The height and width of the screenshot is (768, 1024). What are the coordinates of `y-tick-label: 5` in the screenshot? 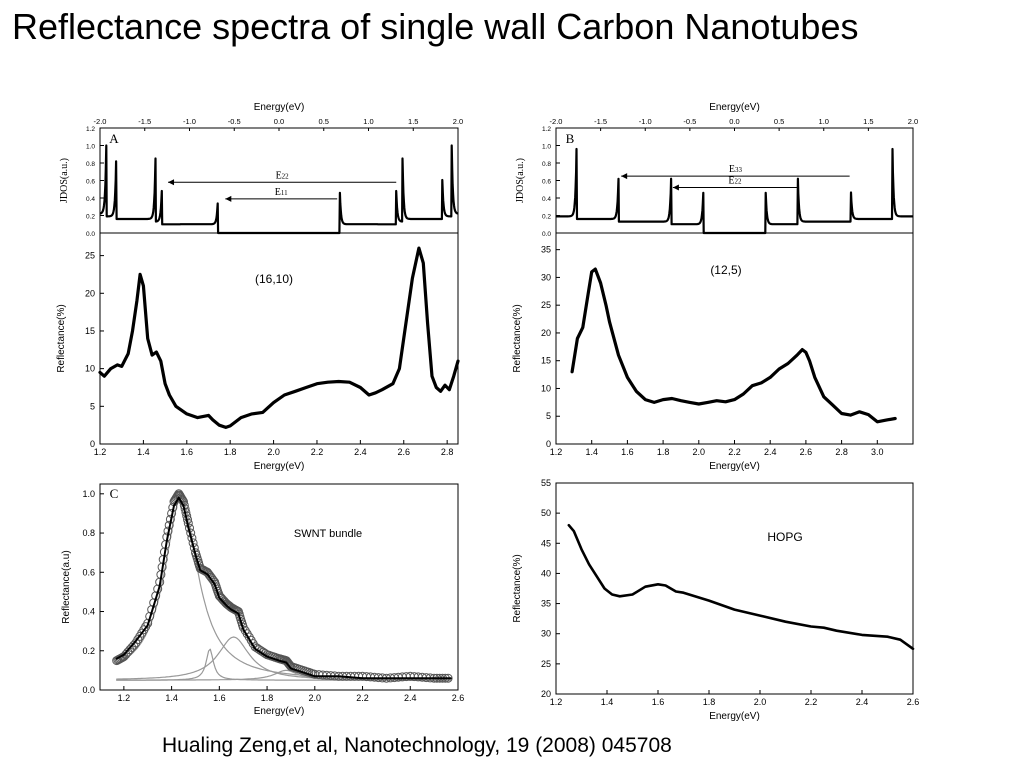 It's located at (548, 416).